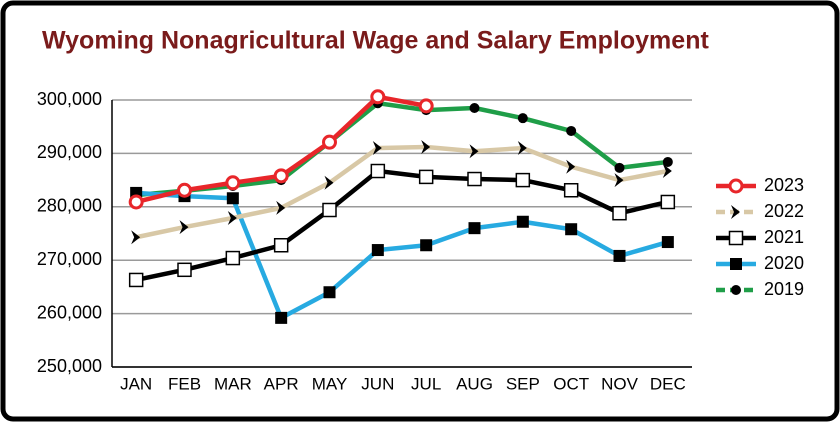  I want to click on legend-label: 2022, so click(784, 211).